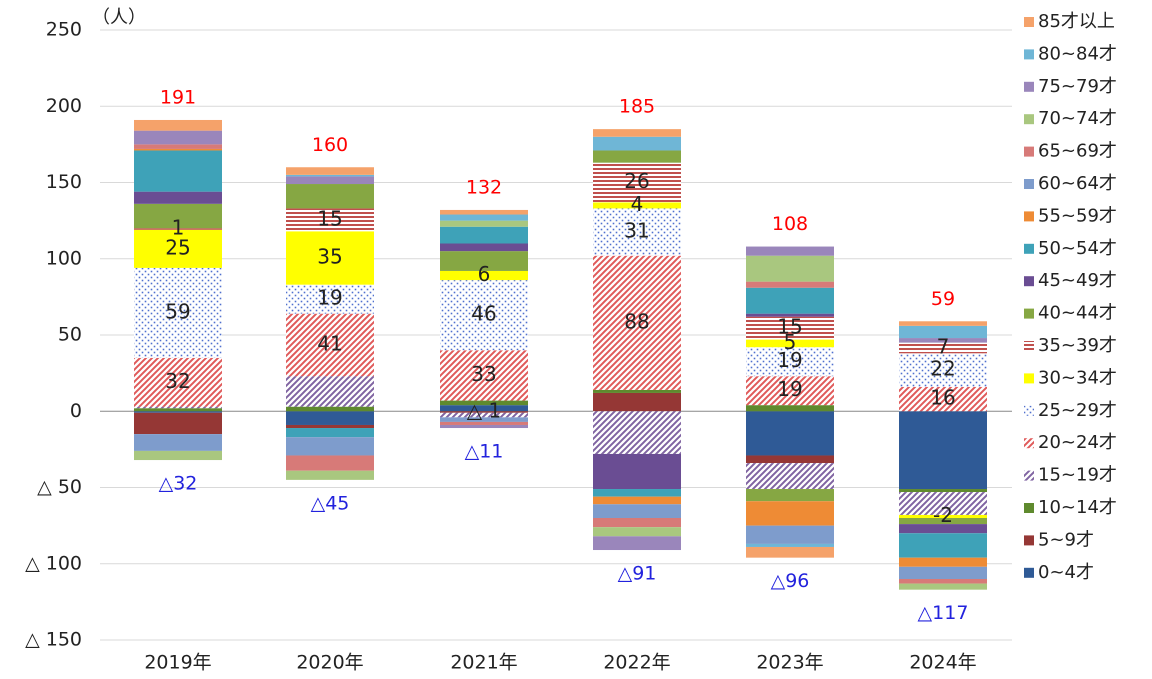 The height and width of the screenshot is (679, 1152). Describe the element at coordinates (1066, 539) in the screenshot. I see `legend-label: 5~9才` at that location.